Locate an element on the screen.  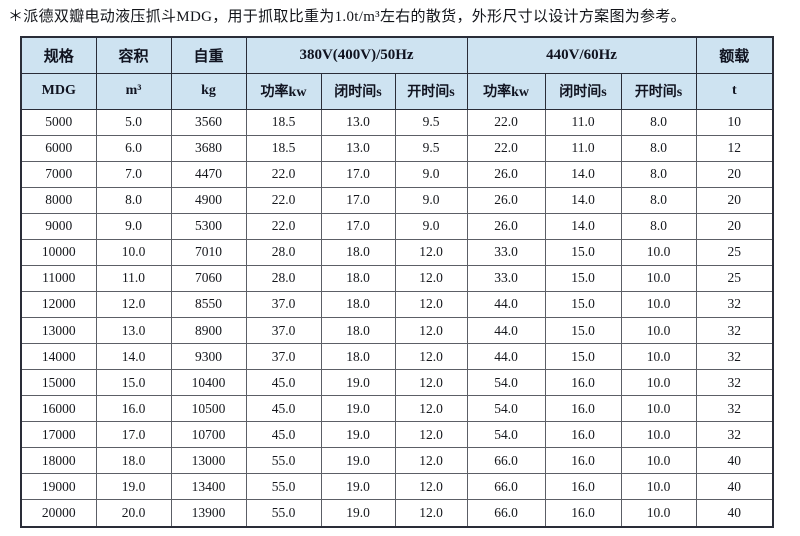
table-cell: 13900 is located at coordinates (208, 513).